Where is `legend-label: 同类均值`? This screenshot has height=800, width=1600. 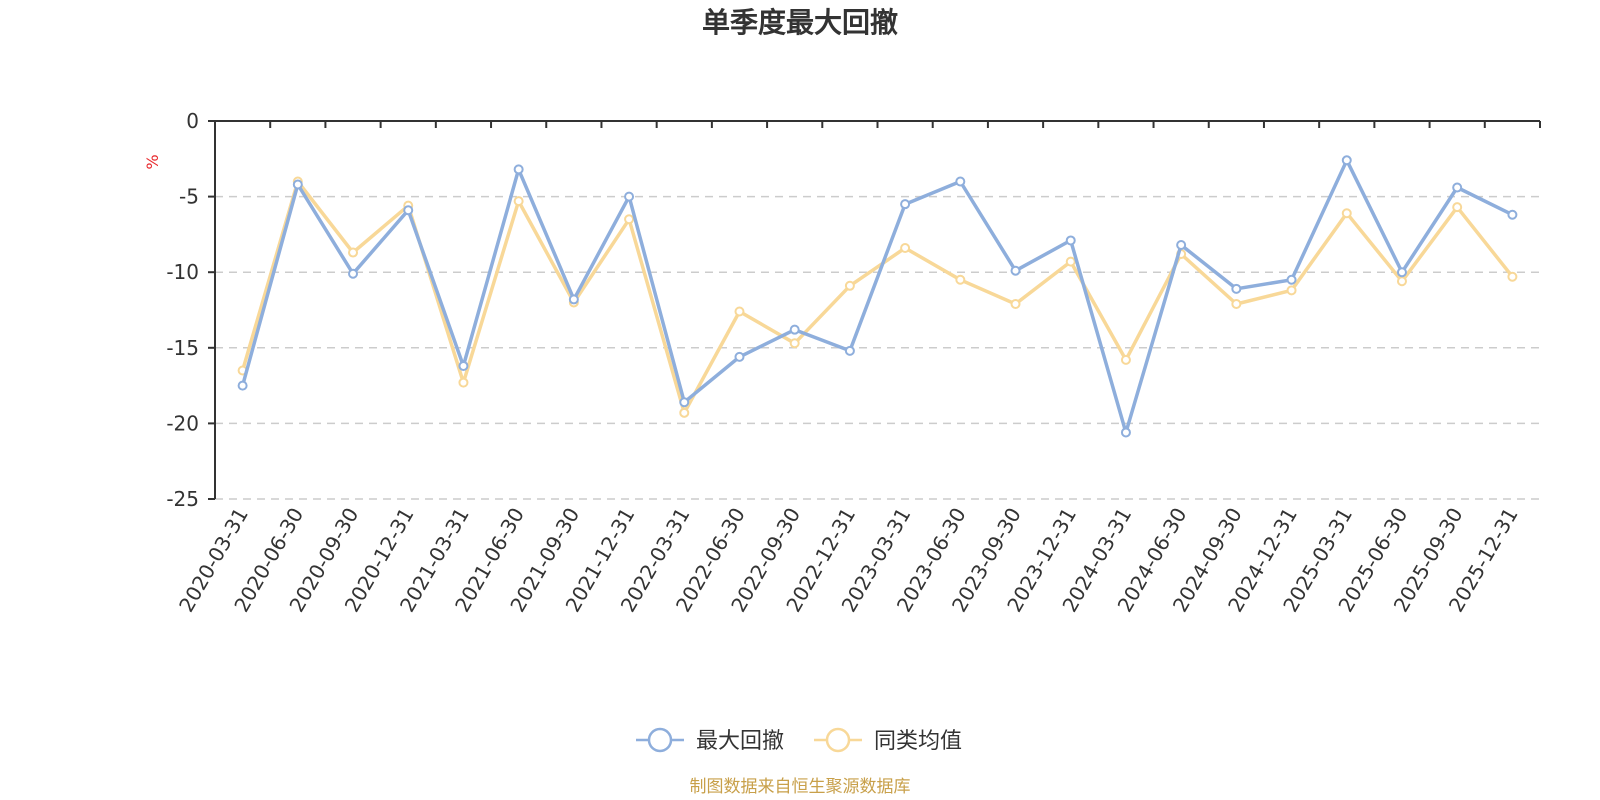 legend-label: 同类均值 is located at coordinates (918, 741).